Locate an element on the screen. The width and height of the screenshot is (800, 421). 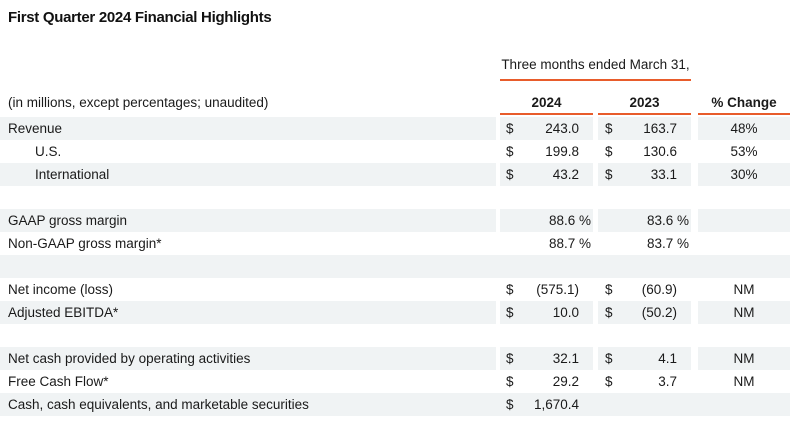
cell-2023: $ 33.1 is located at coordinates (644, 174).